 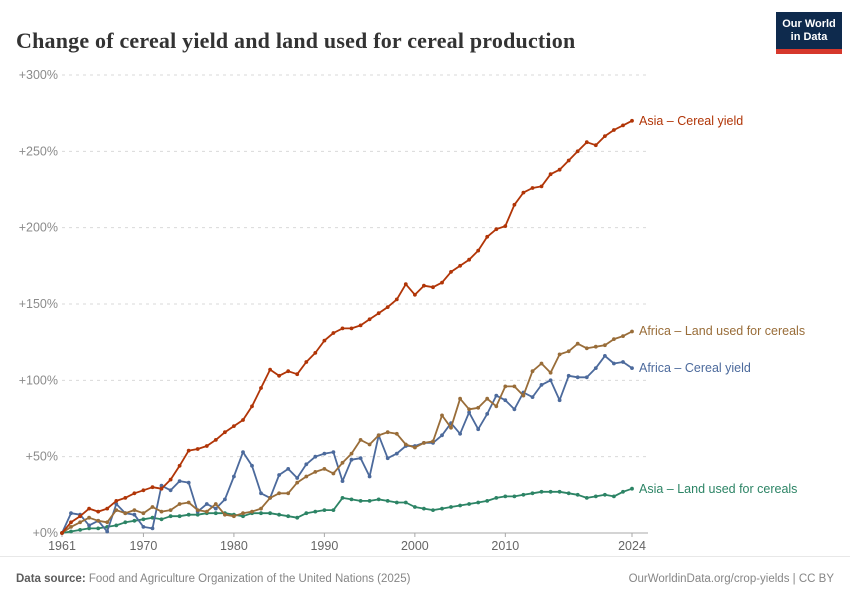 I want to click on y-tick-label: +200%, so click(x=38, y=228).